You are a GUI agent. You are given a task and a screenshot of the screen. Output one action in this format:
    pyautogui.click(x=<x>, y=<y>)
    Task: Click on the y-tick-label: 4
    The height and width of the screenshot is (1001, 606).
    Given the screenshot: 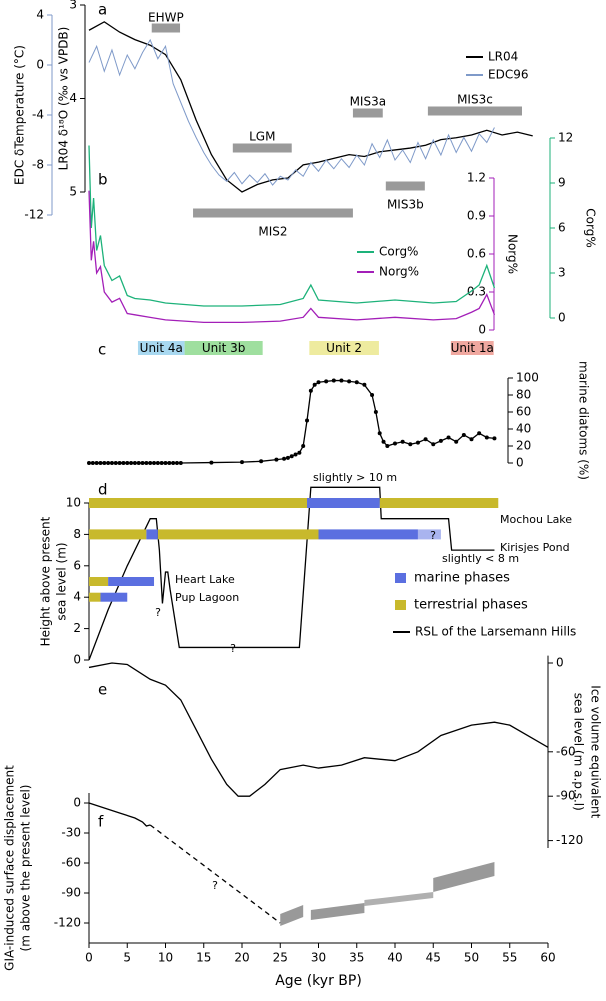 What is the action you would take?
    pyautogui.click(x=77, y=597)
    